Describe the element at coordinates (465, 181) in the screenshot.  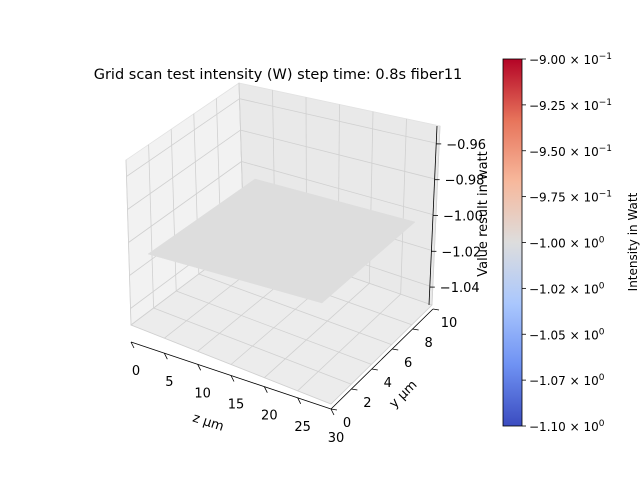
I see `z-tick-label: −0.98` at that location.